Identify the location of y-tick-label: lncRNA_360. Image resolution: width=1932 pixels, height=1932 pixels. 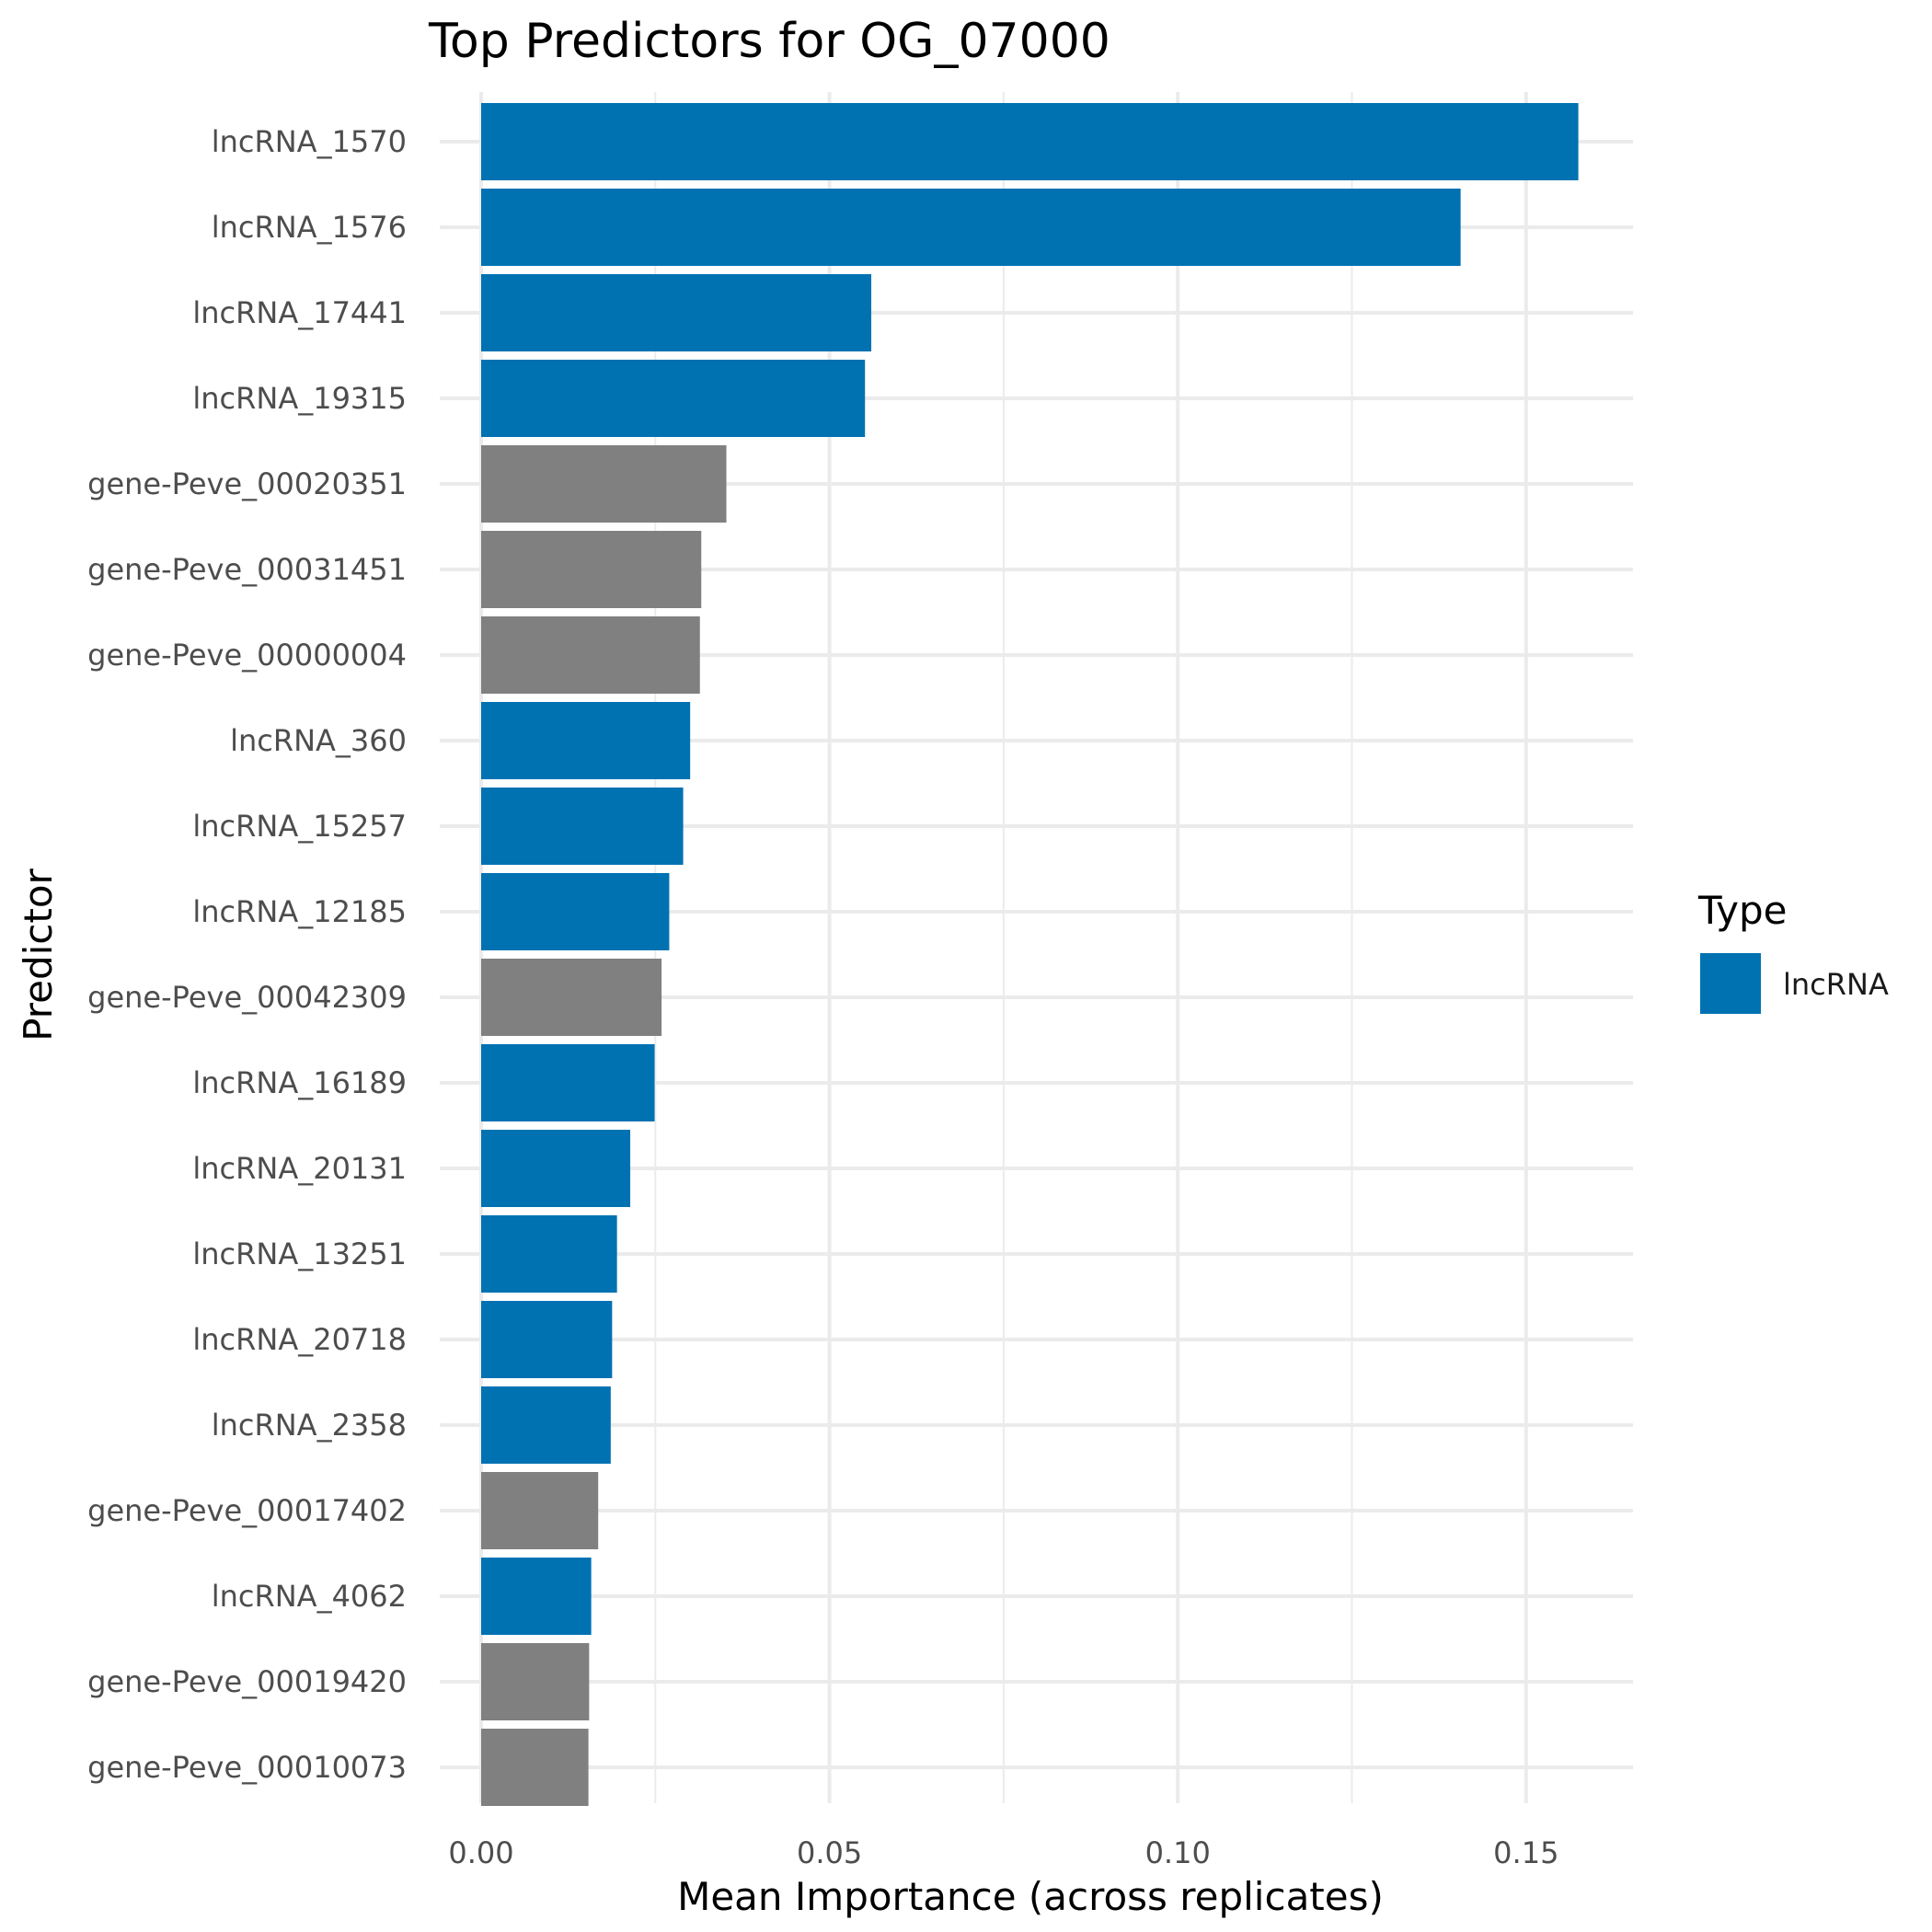
(318, 740).